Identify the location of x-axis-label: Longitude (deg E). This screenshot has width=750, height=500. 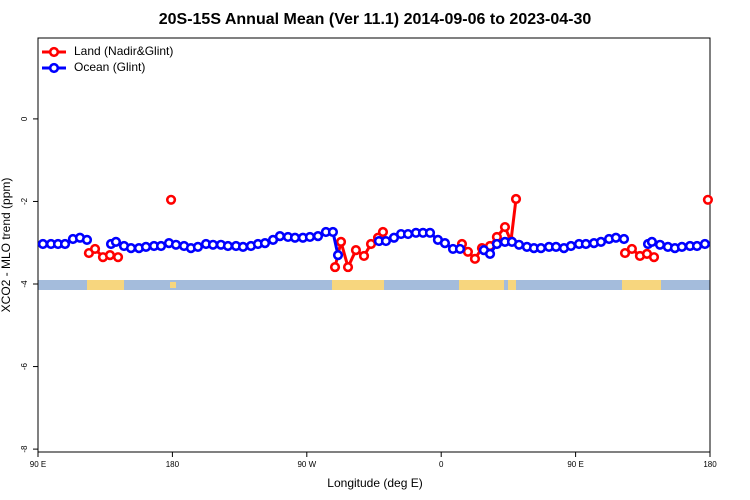
(374, 483).